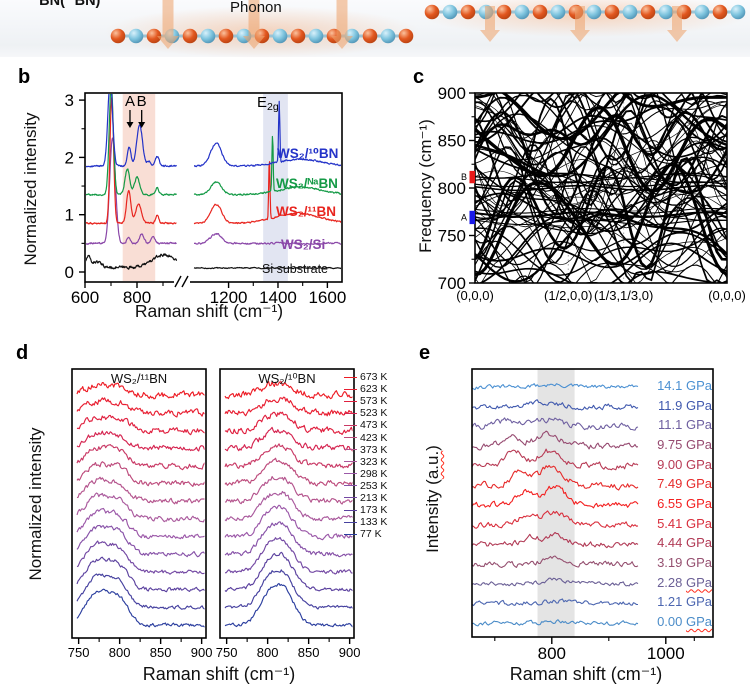 Image resolution: width=750 pixels, height=700 pixels. What do you see at coordinates (568, 295) in the screenshot?
I see `kpoint-label: (1/2,0,0)` at bounding box center [568, 295].